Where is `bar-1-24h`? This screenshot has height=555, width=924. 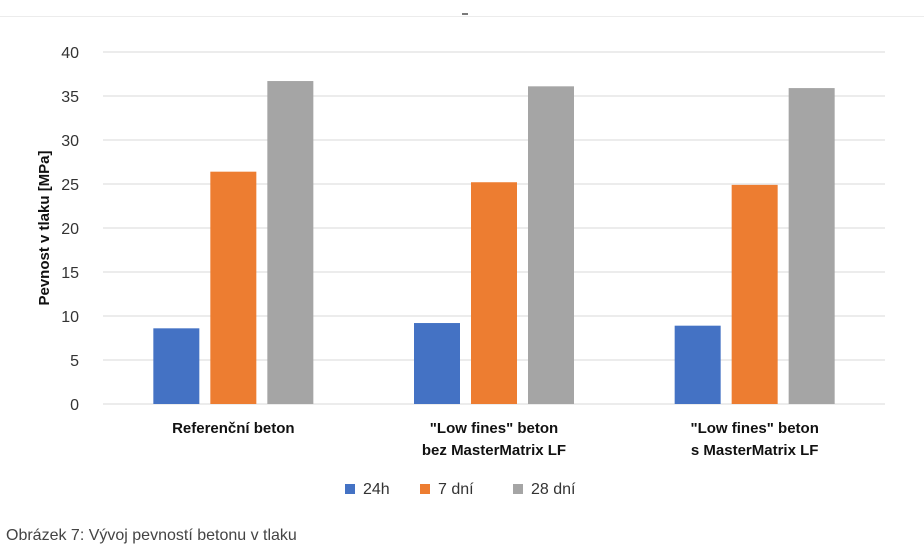 bar-1-24h is located at coordinates (176, 366).